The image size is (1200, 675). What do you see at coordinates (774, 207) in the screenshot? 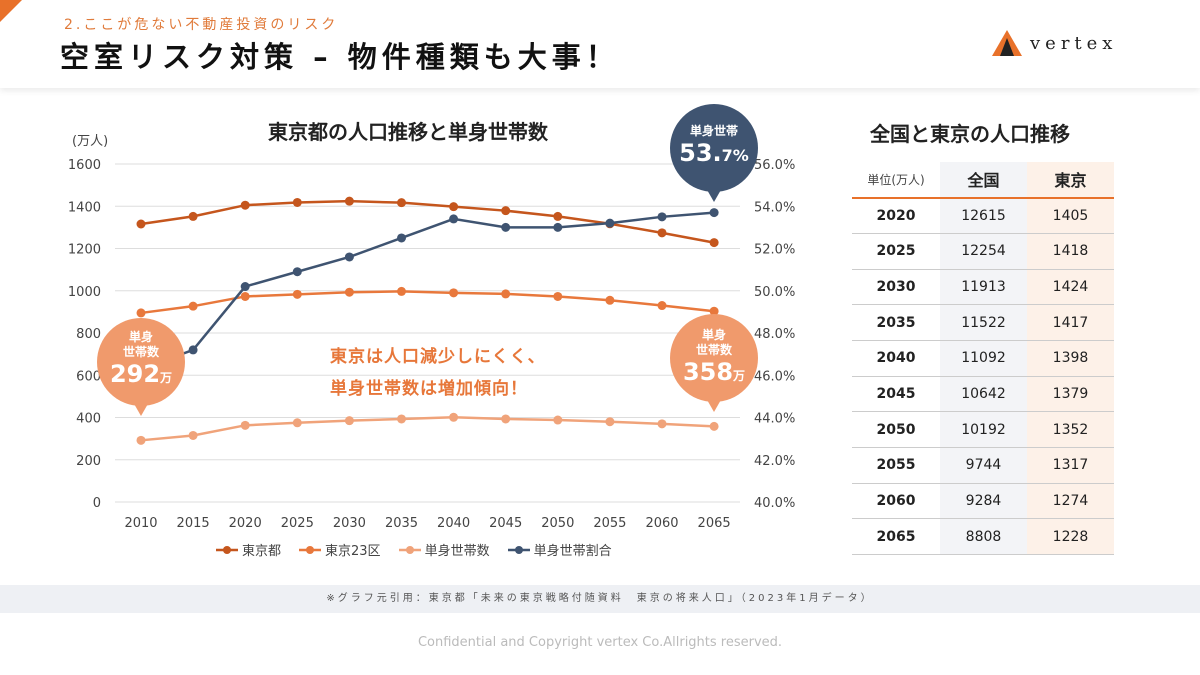
I see `y2-tick-label: 54.0%` at bounding box center [774, 207].